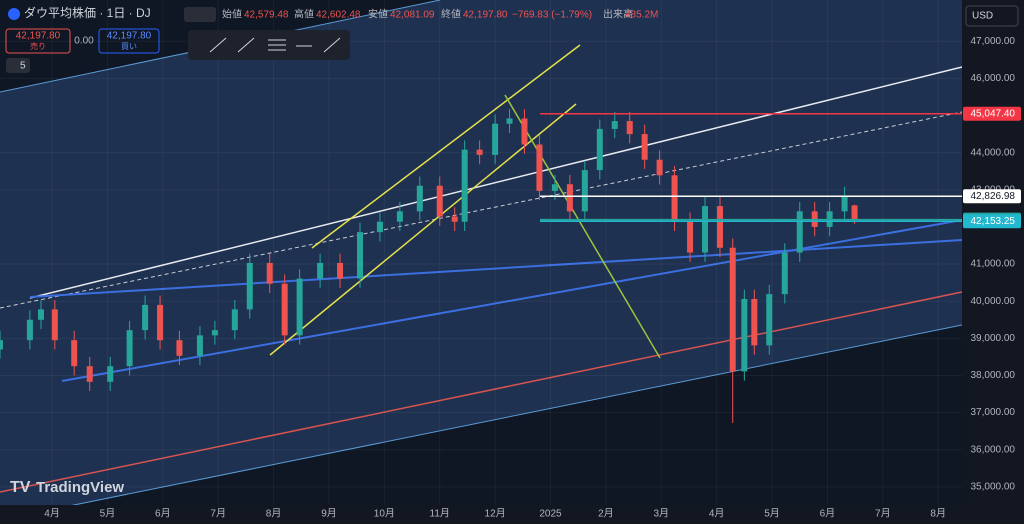  I want to click on currency-select, so click(992, 16).